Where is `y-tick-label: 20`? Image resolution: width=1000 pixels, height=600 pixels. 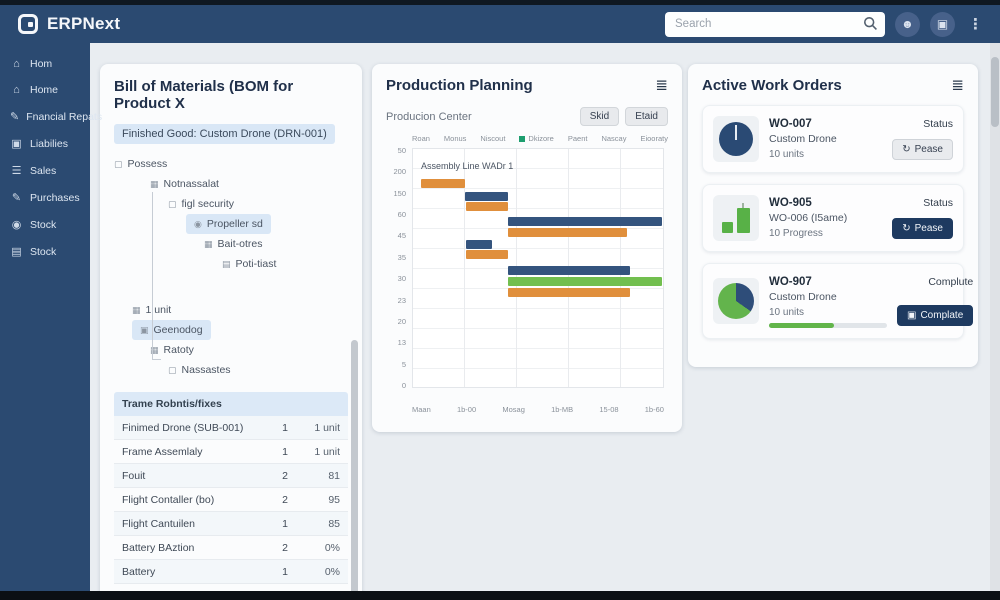 y-tick-label: 20 is located at coordinates (401, 321).